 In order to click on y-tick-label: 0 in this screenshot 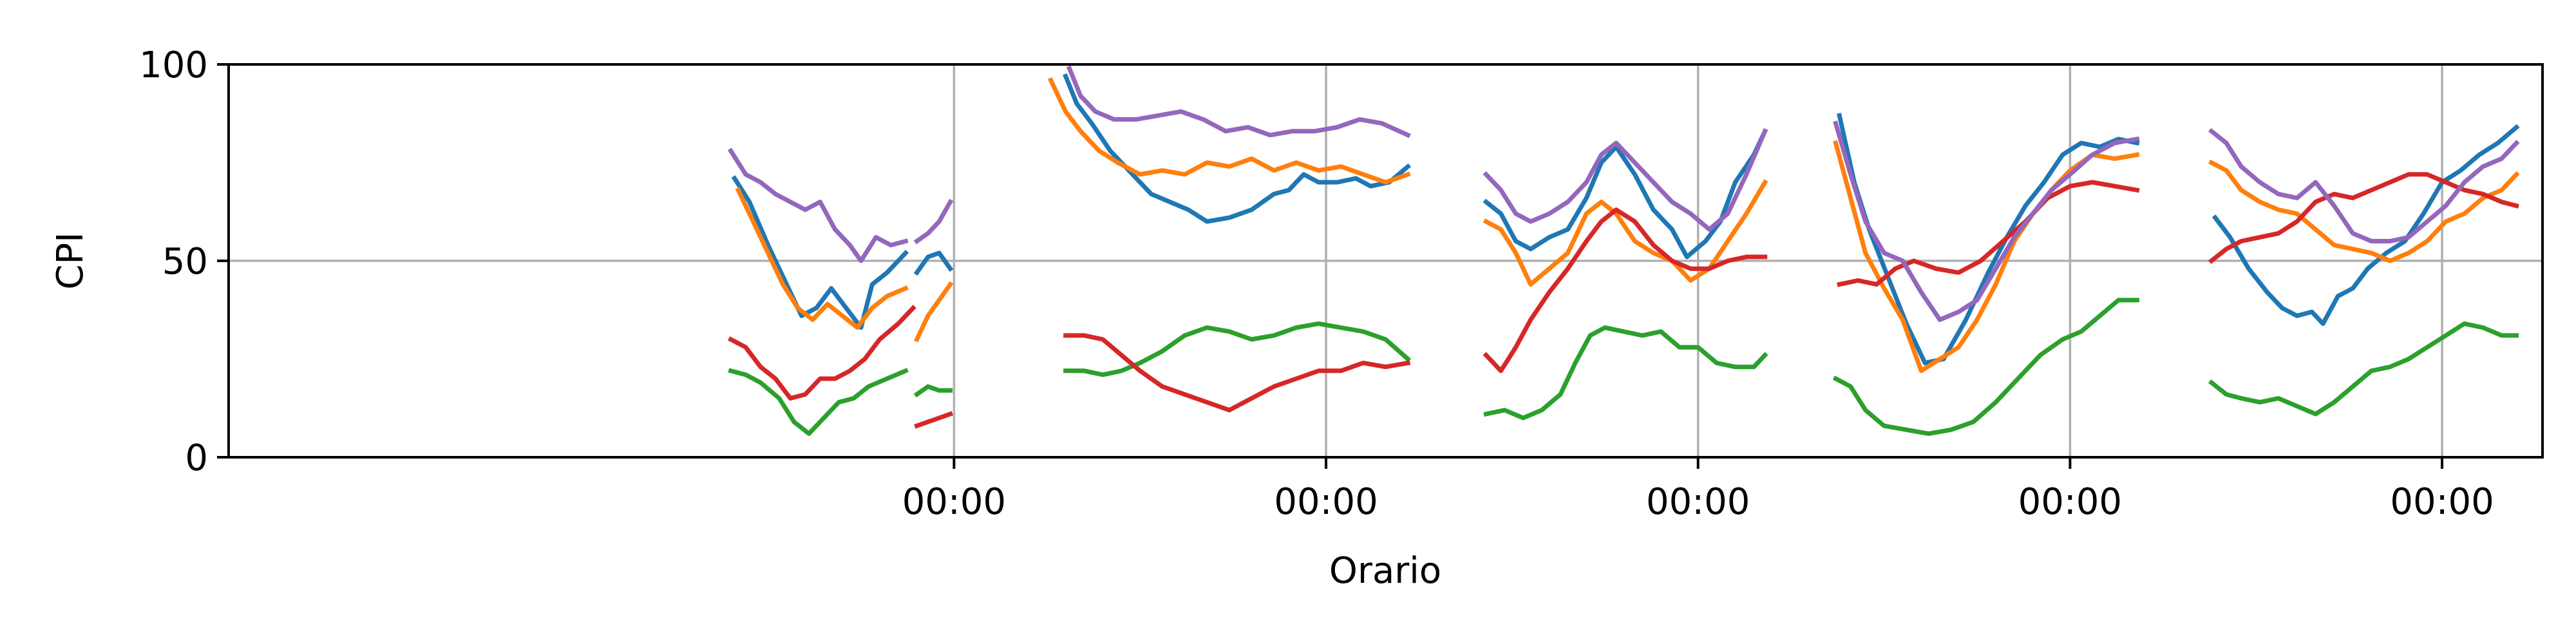, I will do `click(197, 458)`.